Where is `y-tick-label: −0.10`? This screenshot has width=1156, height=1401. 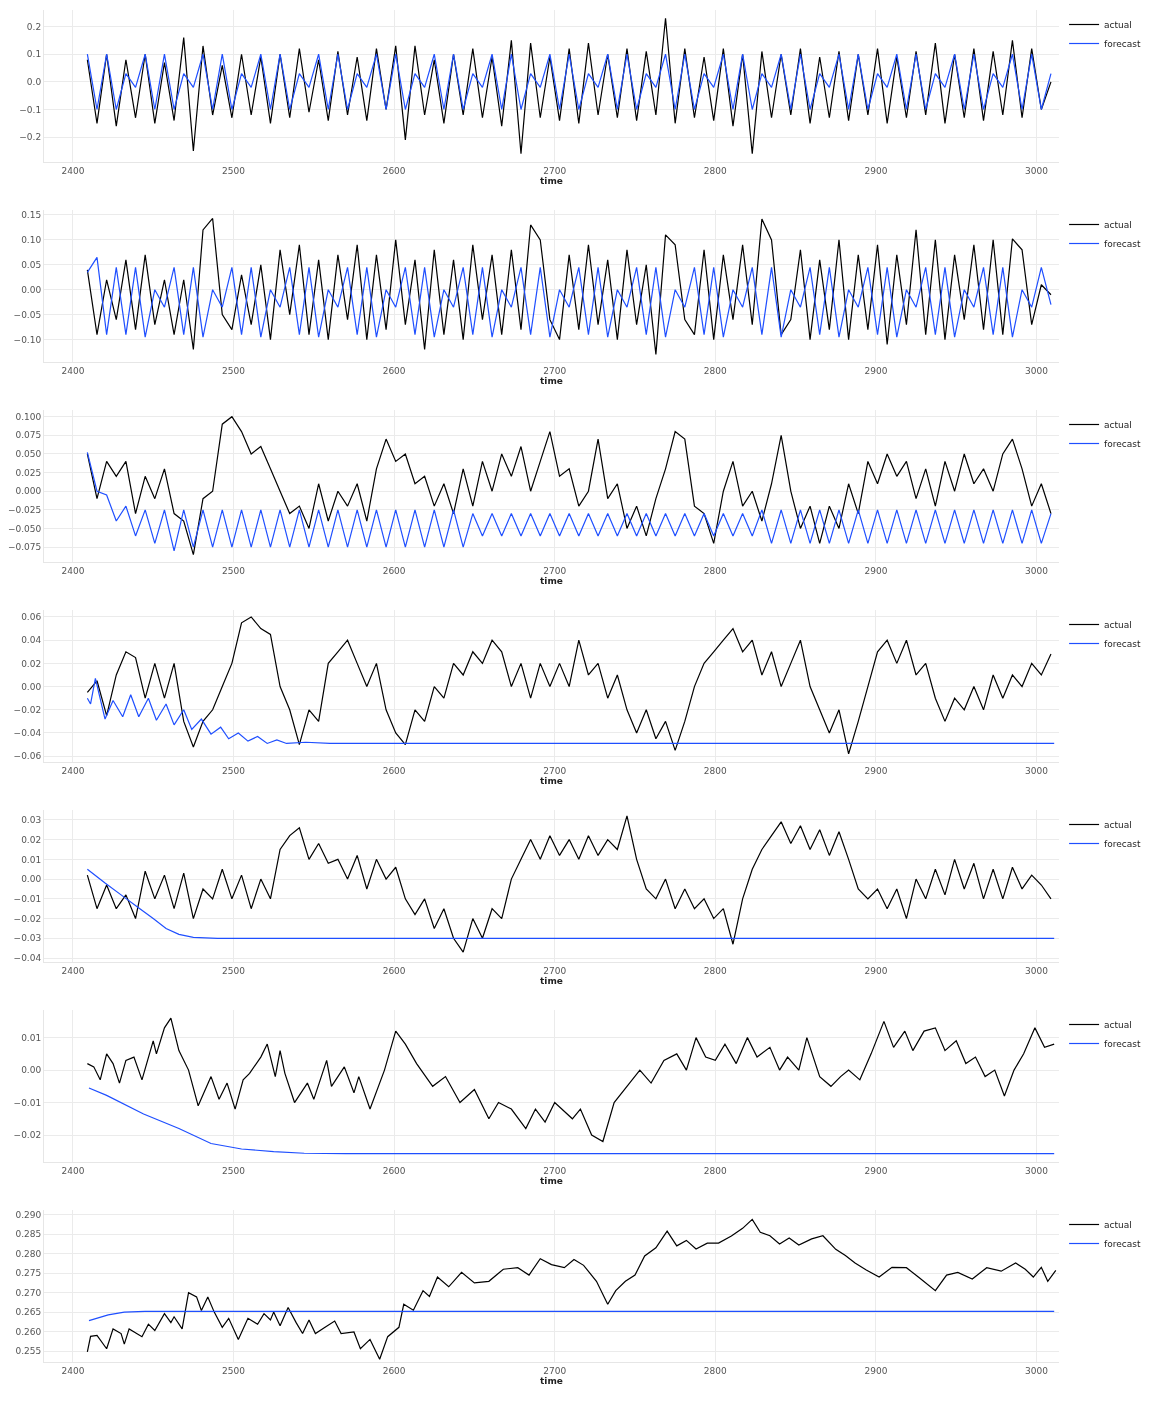 y-tick-label: −0.10 is located at coordinates (27, 339).